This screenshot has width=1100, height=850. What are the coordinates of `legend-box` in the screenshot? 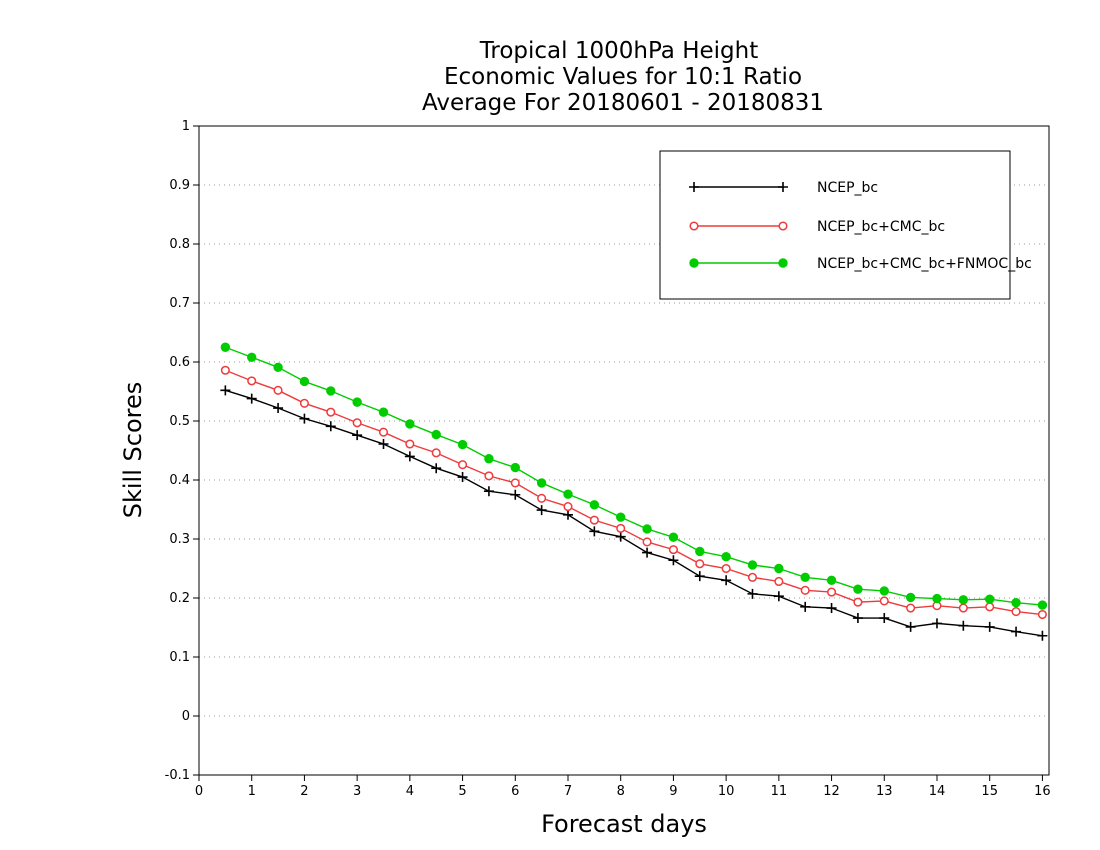 It's located at (835, 225).